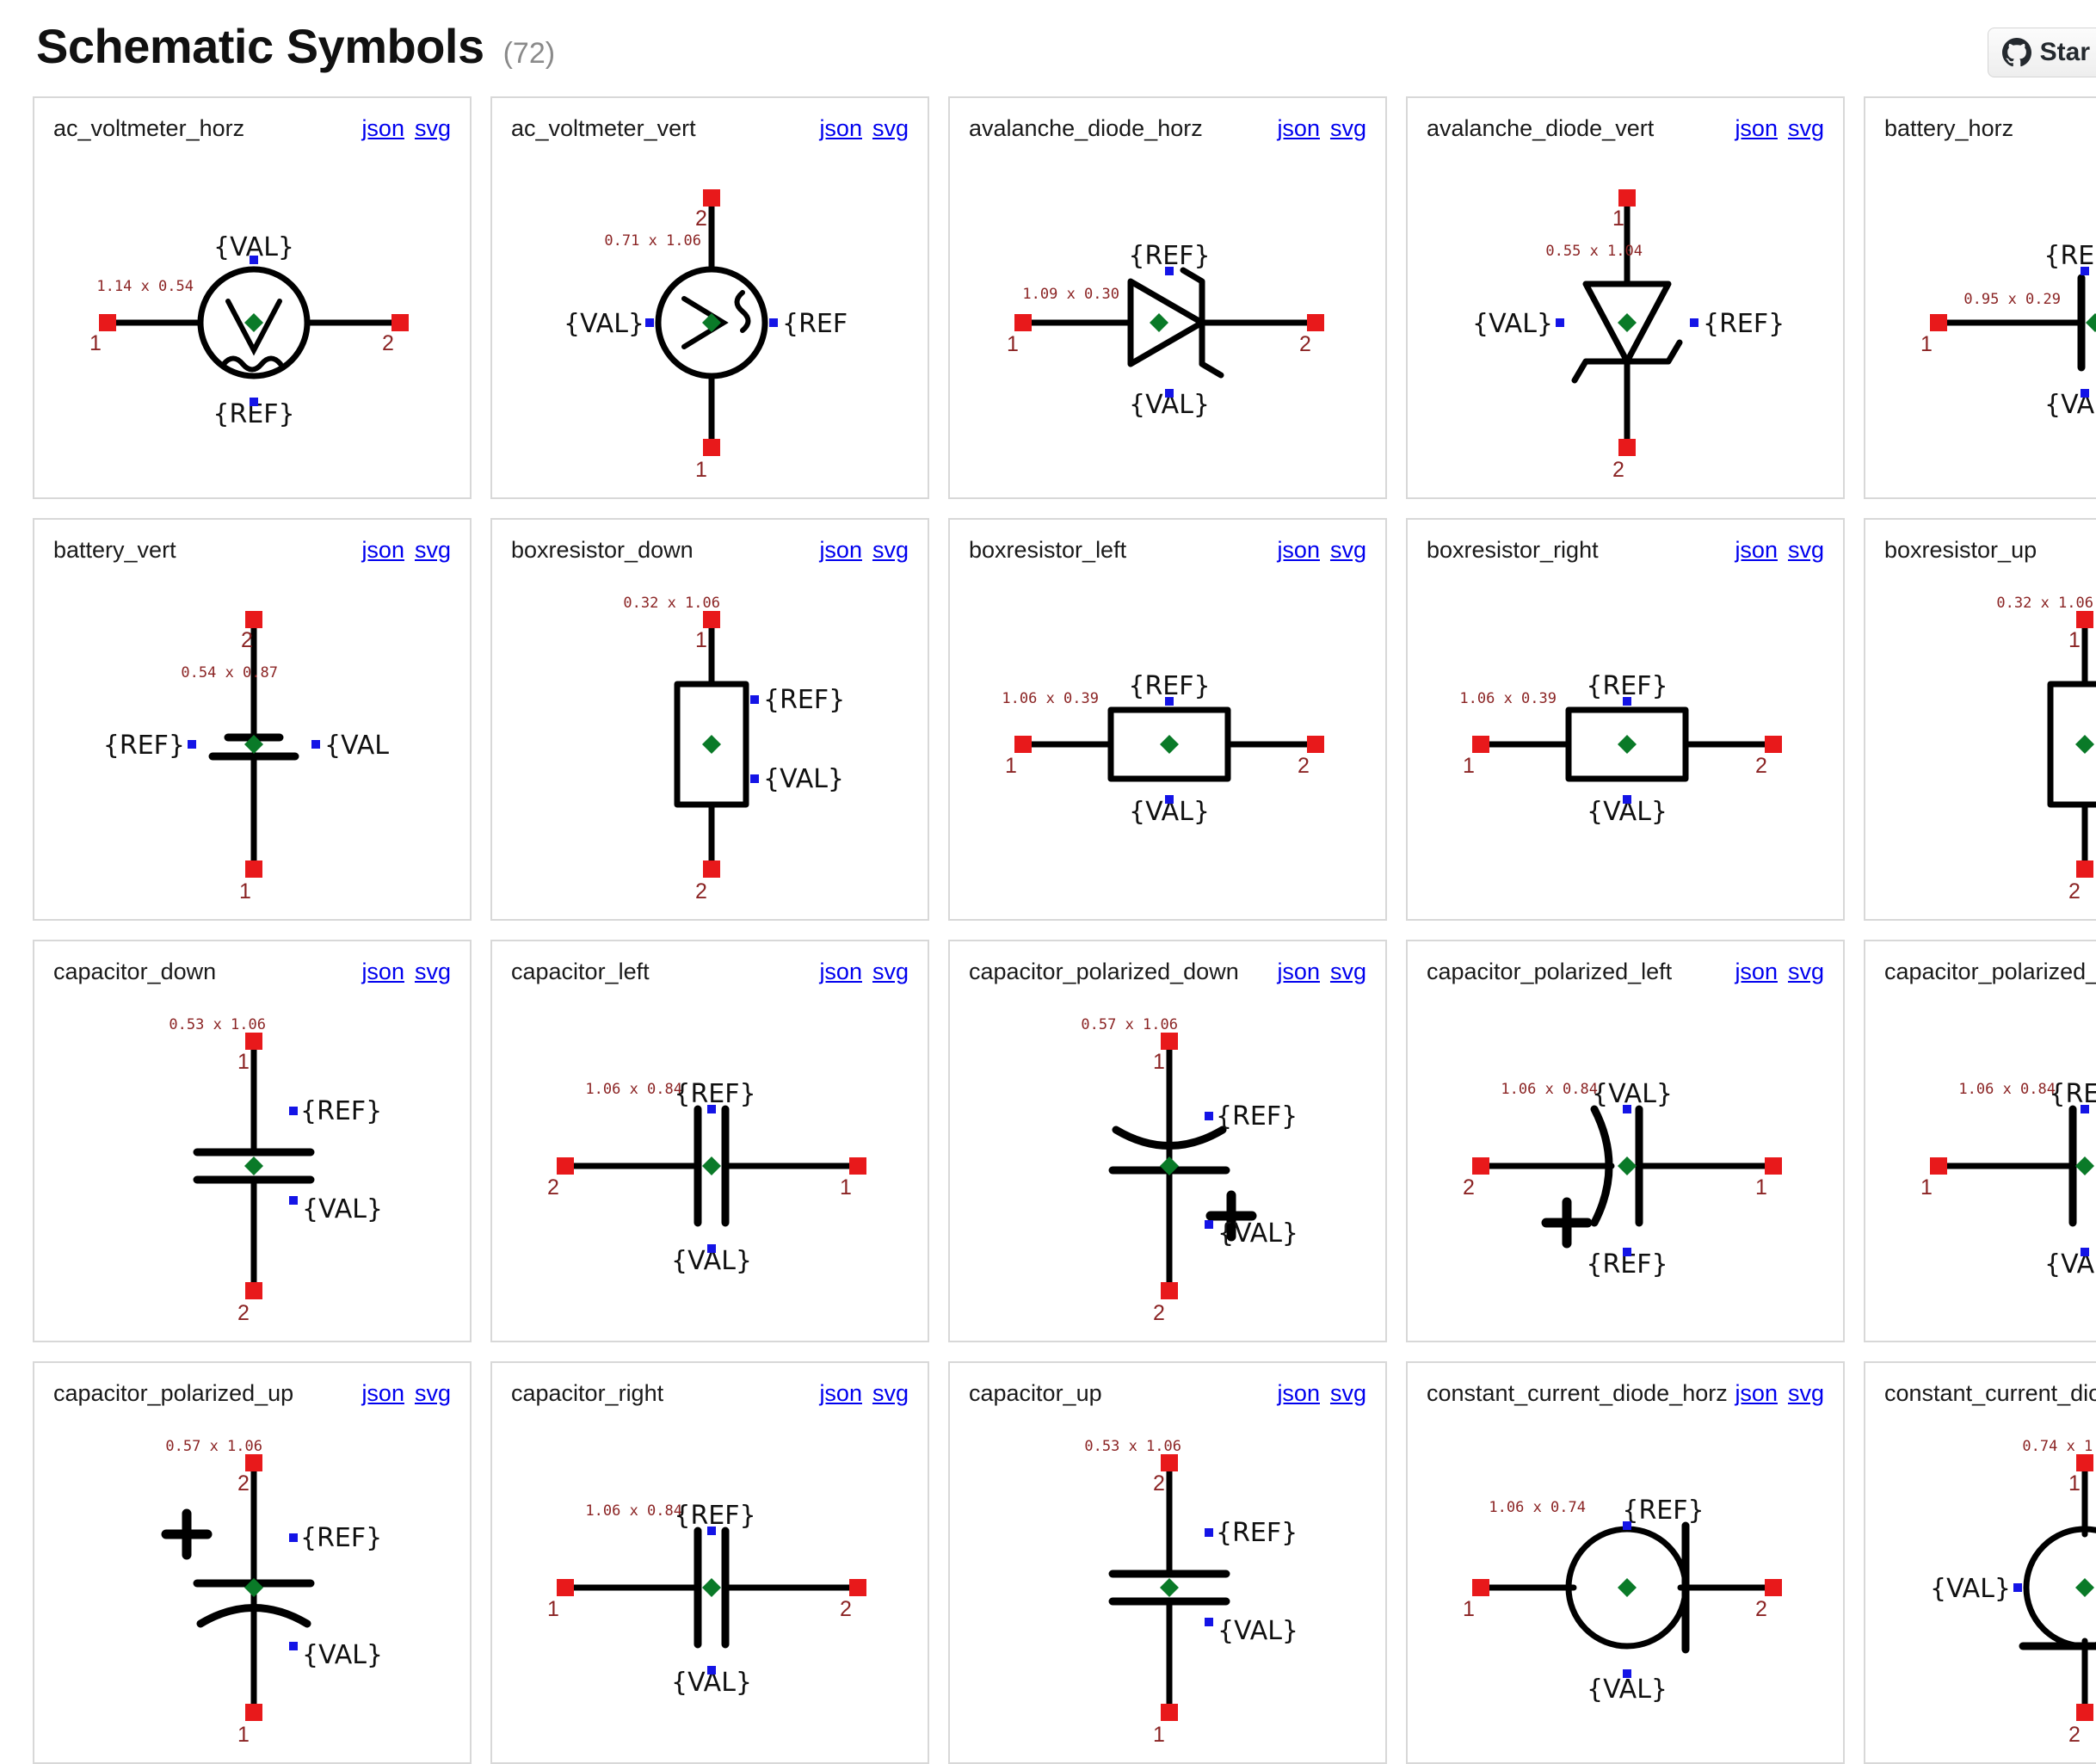  I want to click on symbol-svg: 0.74 x 1.06{VAL}{RE12, so click(2013, 1592).